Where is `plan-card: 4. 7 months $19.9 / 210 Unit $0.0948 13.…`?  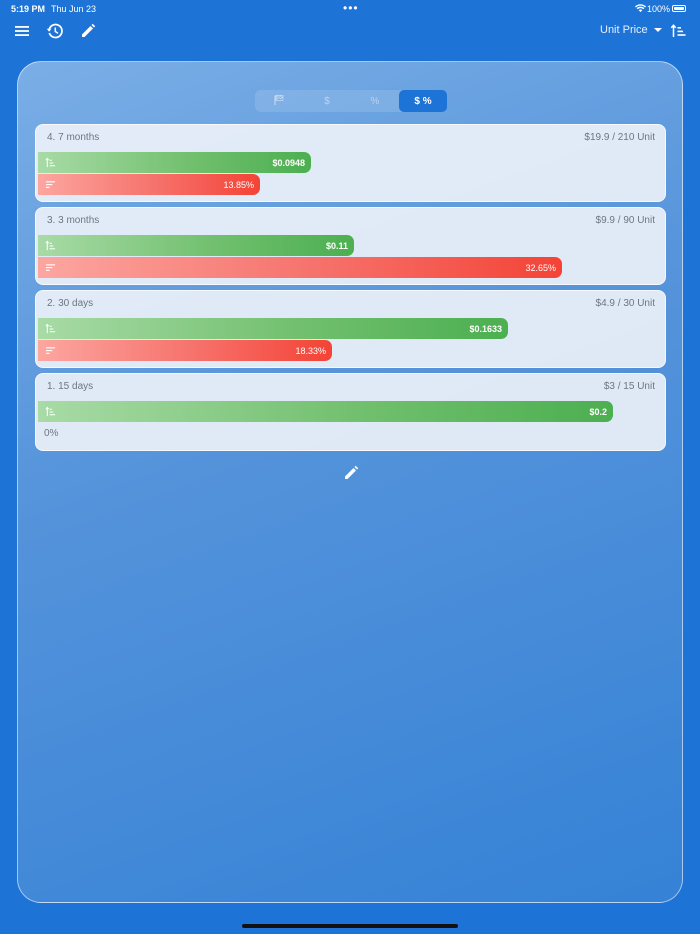
plan-card: 4. 7 months $19.9 / 210 Unit $0.0948 13.… is located at coordinates (350, 163).